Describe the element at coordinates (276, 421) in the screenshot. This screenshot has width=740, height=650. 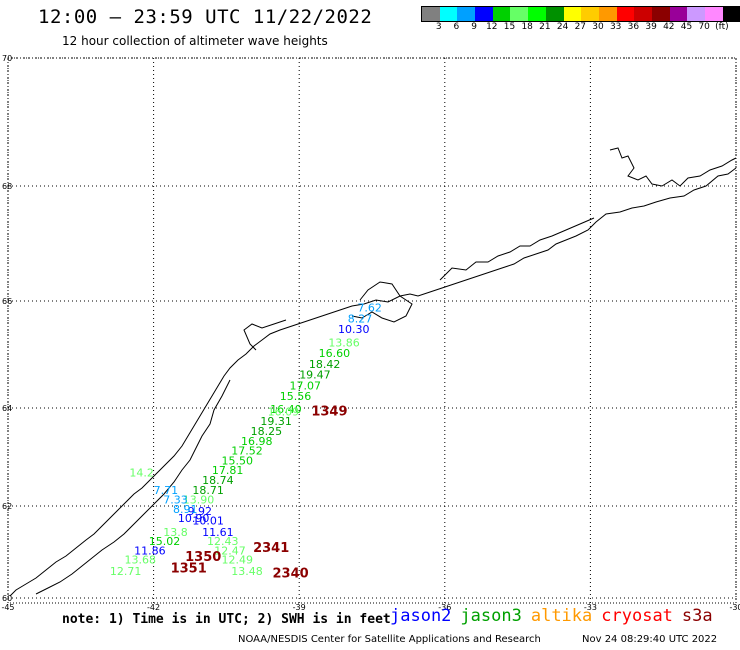
I see `wave-height-value: 19.31` at that location.